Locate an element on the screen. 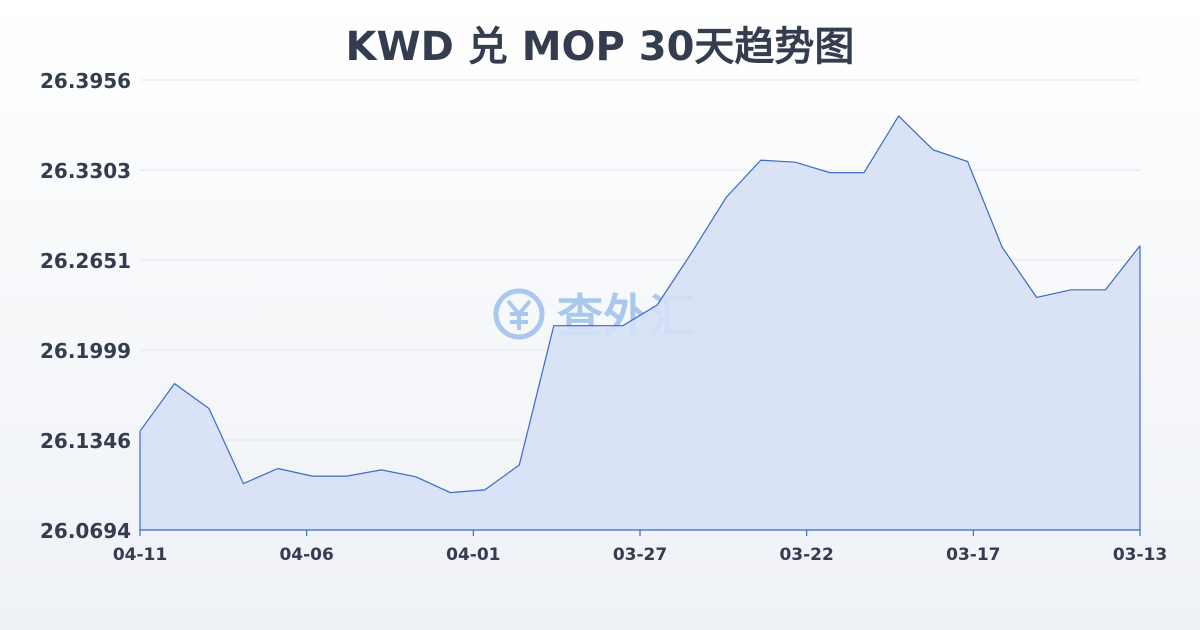 This screenshot has height=630, width=1200. yen-exchange-icon is located at coordinates (519, 314).